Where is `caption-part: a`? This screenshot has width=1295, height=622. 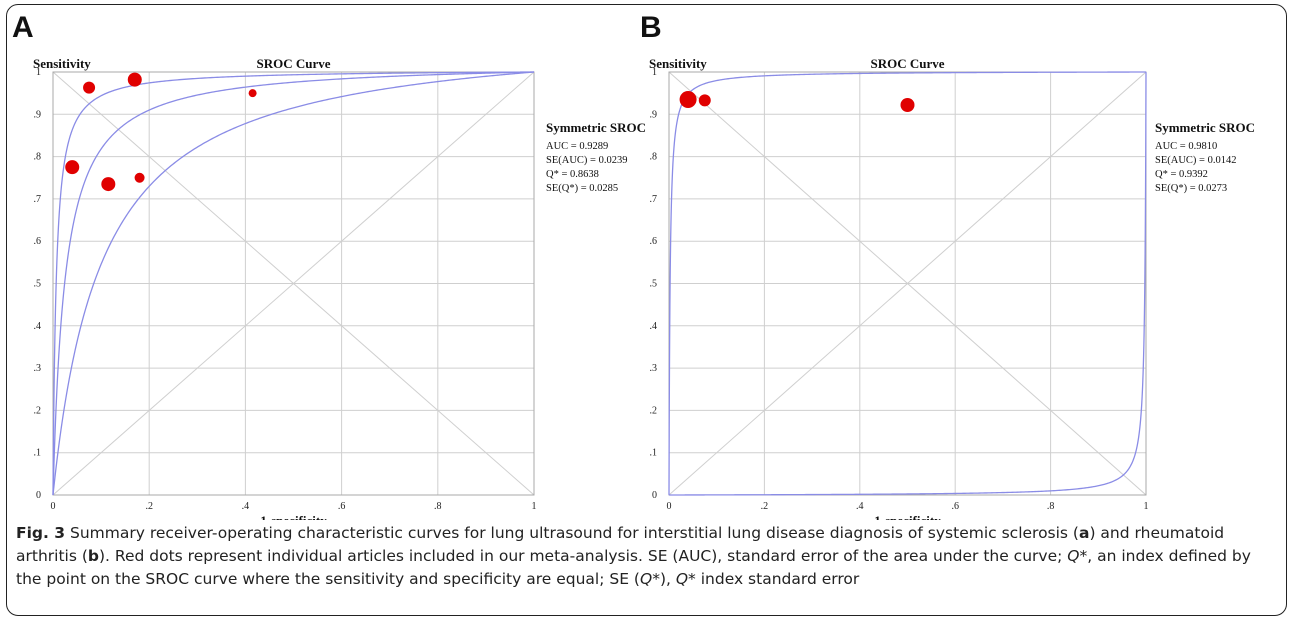
caption-part: a is located at coordinates (1084, 533).